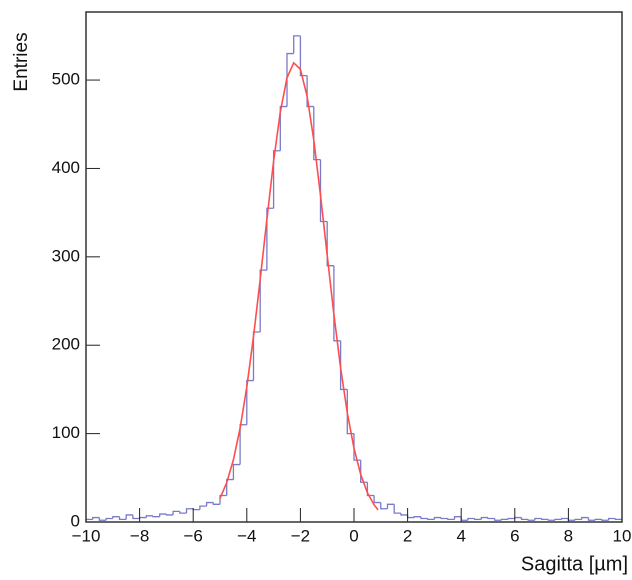  I want to click on y-tick-label: 0, so click(75, 520).